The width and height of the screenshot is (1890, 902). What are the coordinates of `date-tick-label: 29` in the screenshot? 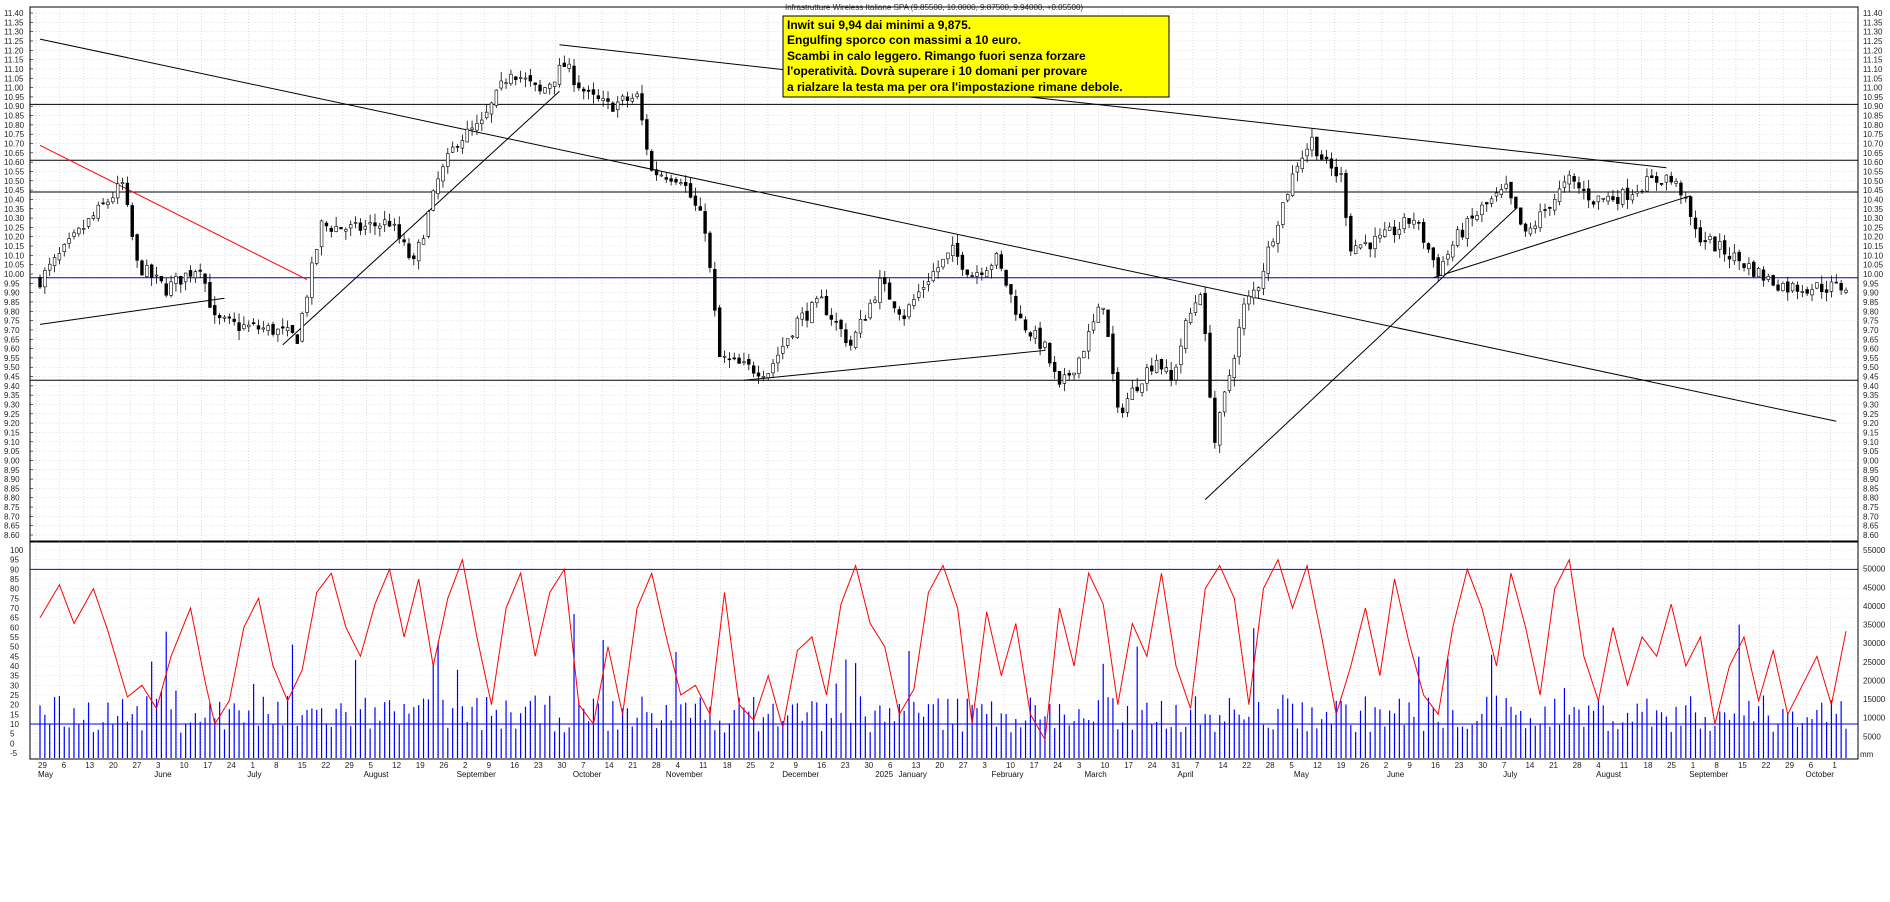 It's located at (1789, 765).